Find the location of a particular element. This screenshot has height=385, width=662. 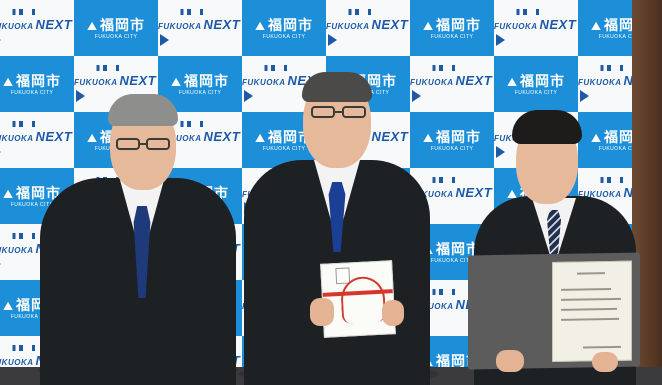

glasses-left-l is located at coordinates (128, 144).